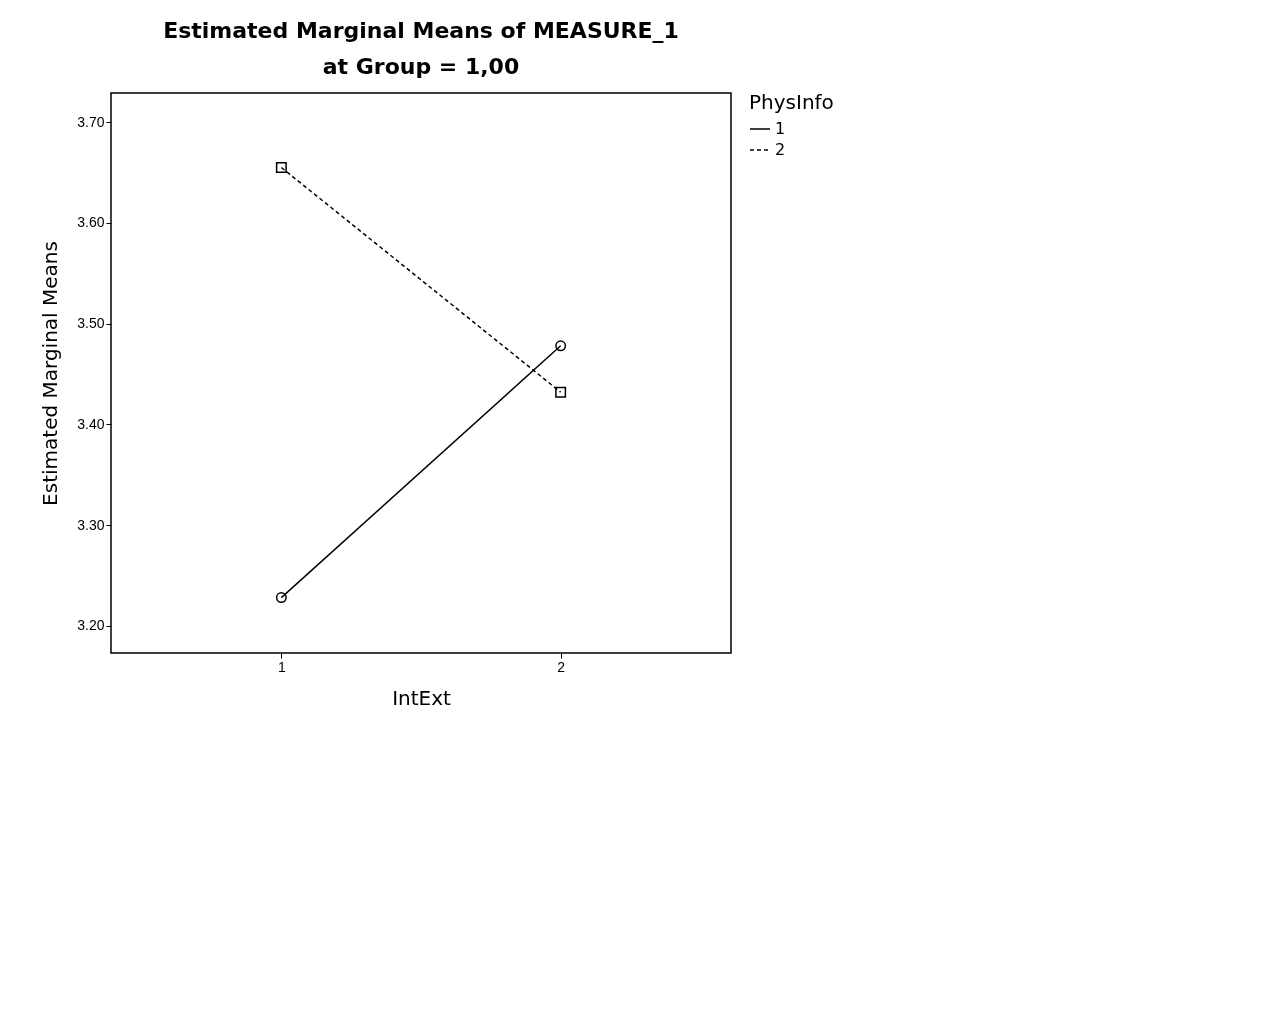 The image size is (1276, 1021). I want to click on y-tick-label: 3.20, so click(91, 625).